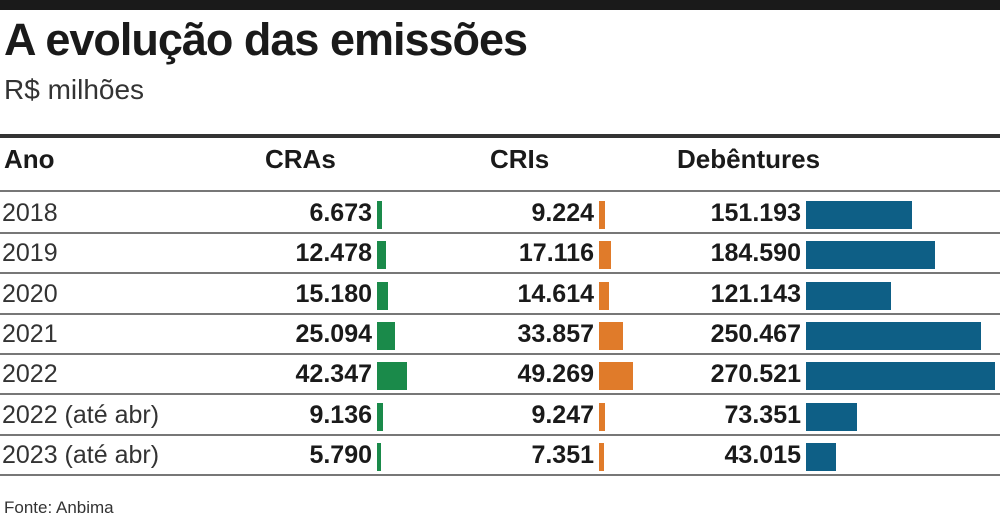 This screenshot has height=518, width=1000. I want to click on year-label: 2022 (até abr), so click(81, 414).